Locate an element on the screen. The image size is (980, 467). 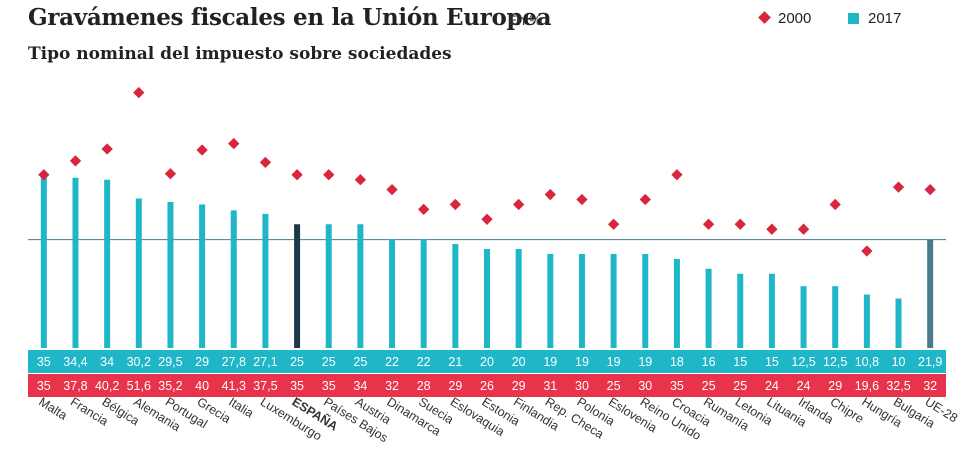
legend-item-2017: 2017 is located at coordinates (874, 18).